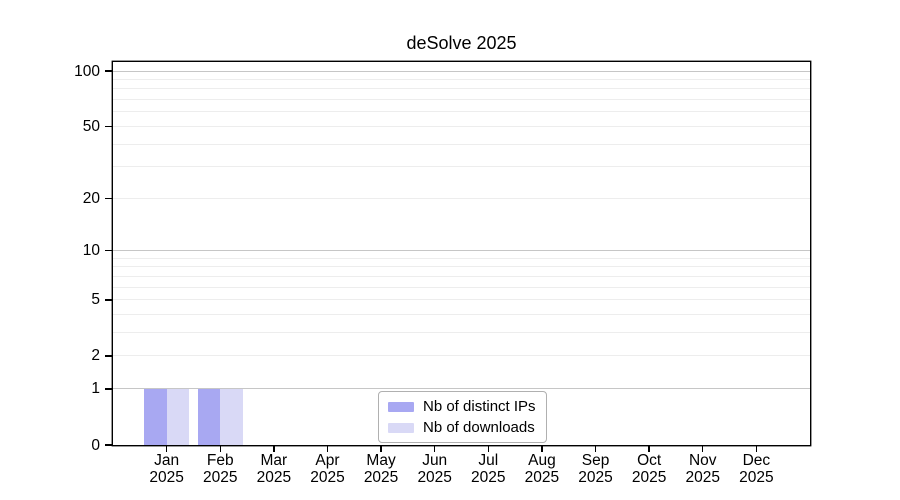 The height and width of the screenshot is (500, 900). I want to click on x-tick-label: May 2025, so click(381, 469).